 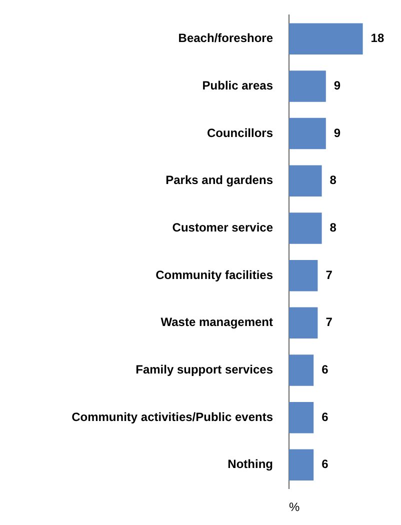 What do you see at coordinates (377, 38) in the screenshot?
I see `data-label: 18` at bounding box center [377, 38].